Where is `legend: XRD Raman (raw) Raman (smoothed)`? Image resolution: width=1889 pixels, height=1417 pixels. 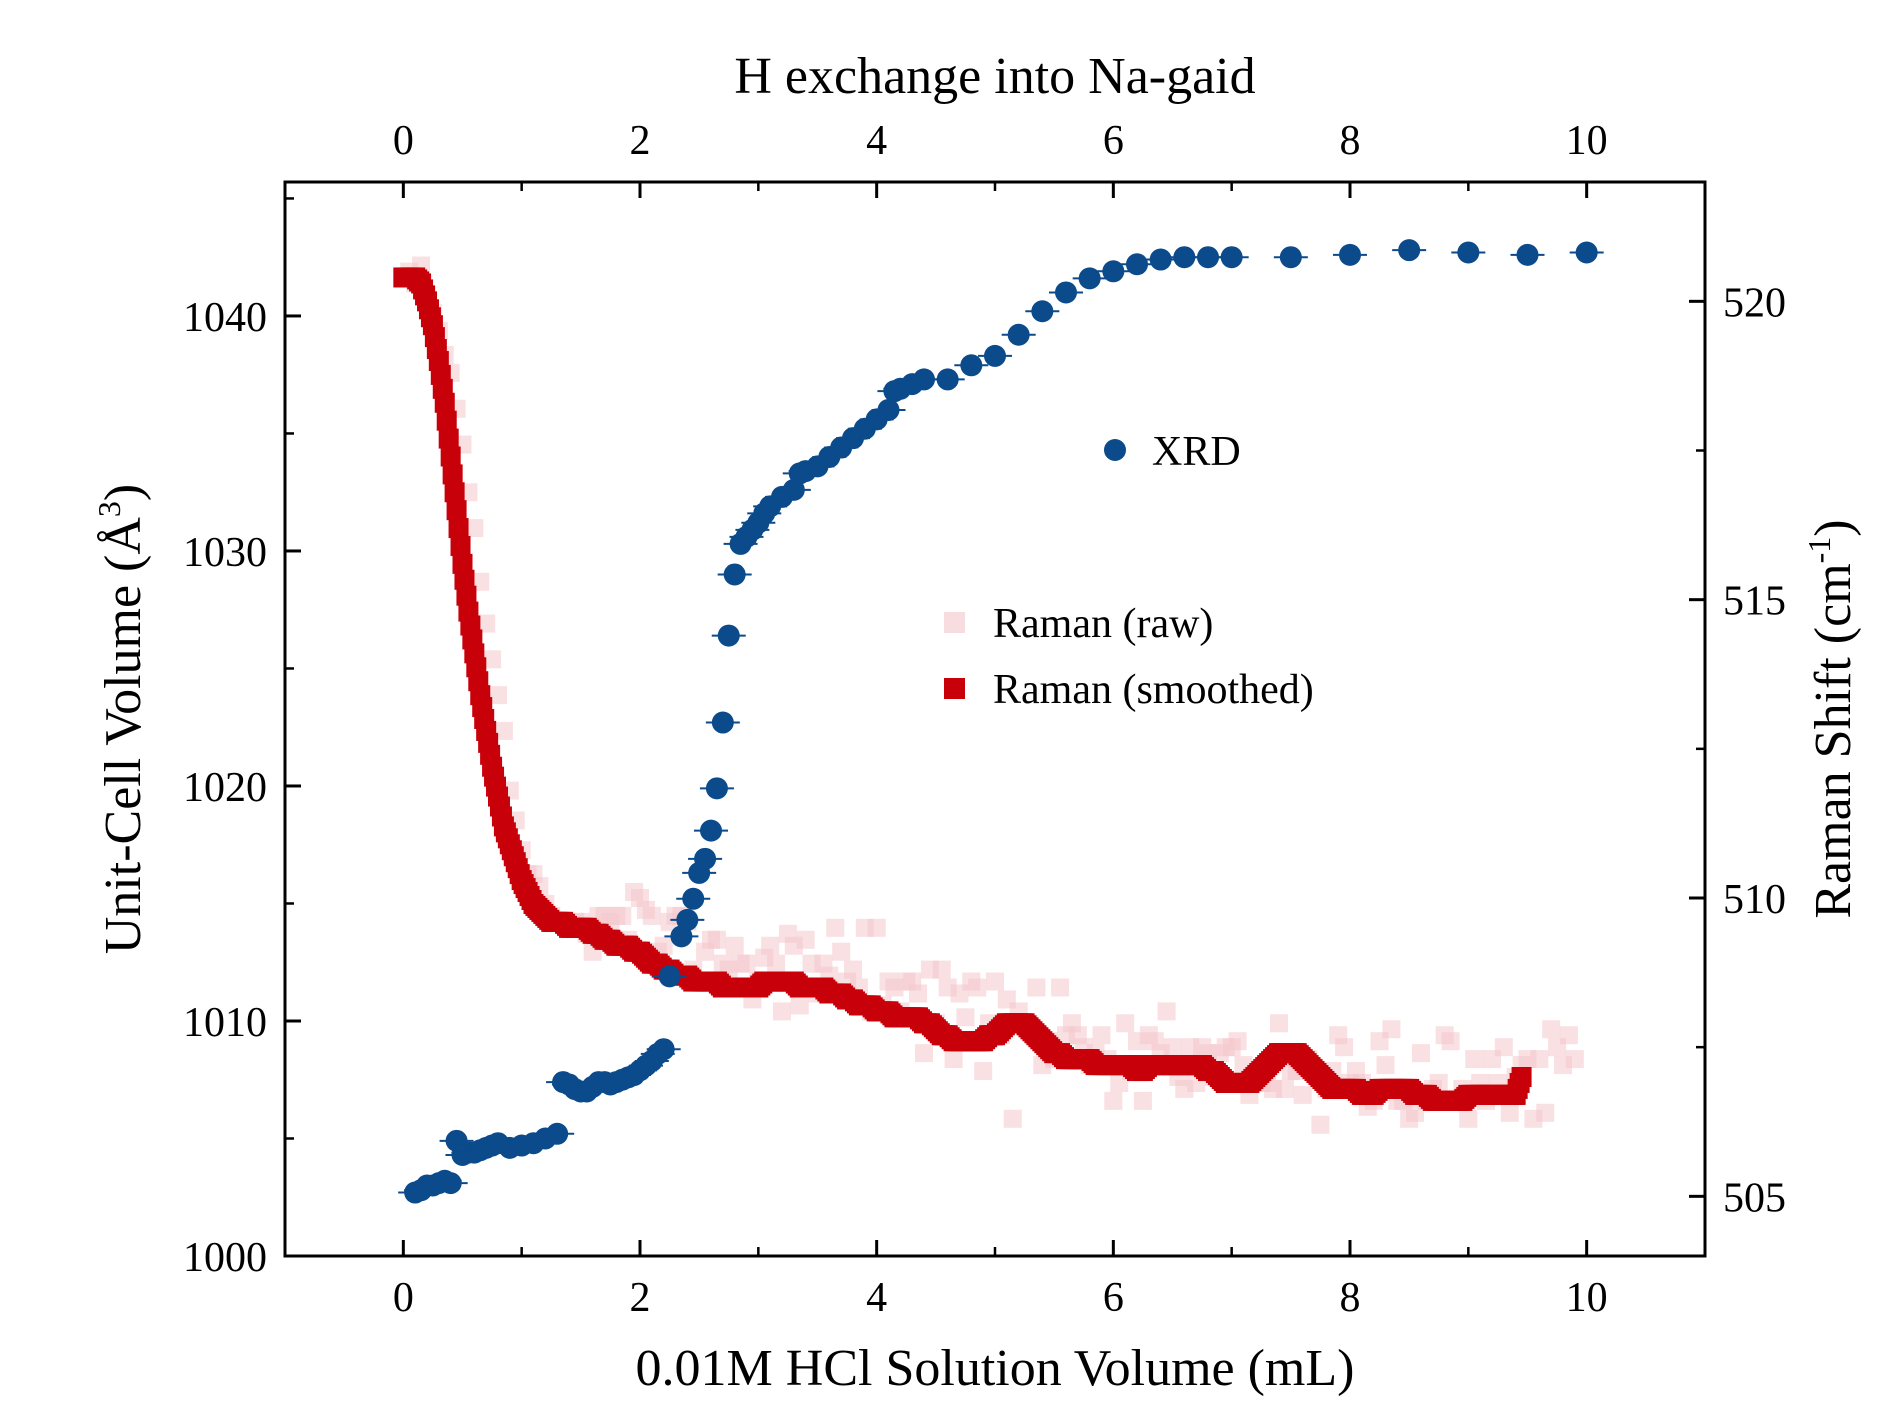 legend: XRD Raman (raw) Raman (smoothed) is located at coordinates (1129, 571).